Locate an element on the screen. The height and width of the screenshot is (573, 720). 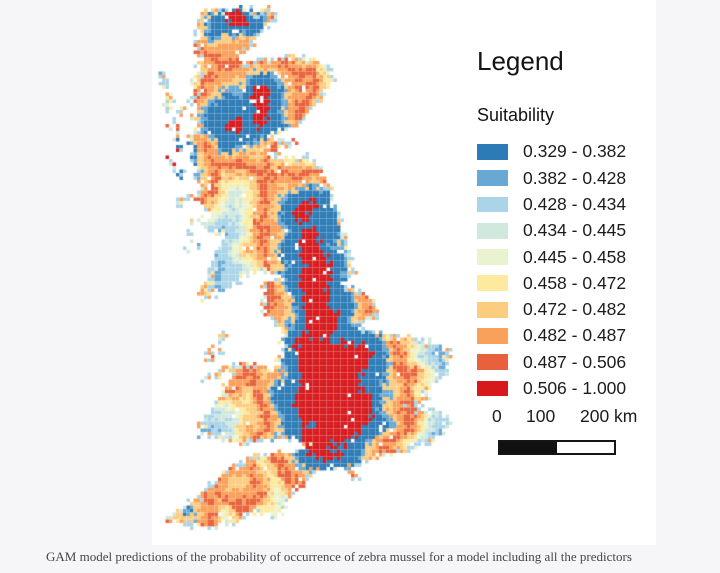
legend-item: 0.472 - 0.482 is located at coordinates (564, 309).